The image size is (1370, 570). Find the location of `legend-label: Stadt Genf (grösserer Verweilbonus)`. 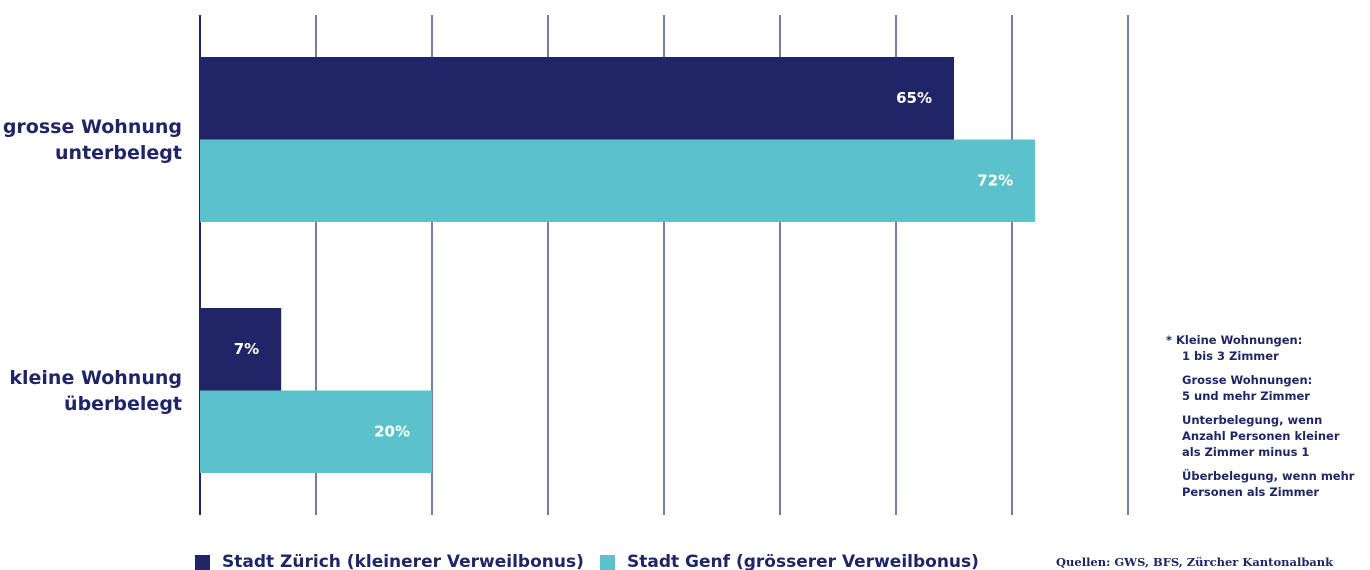

legend-label: Stadt Genf (grösserer Verweilbonus) is located at coordinates (803, 561).